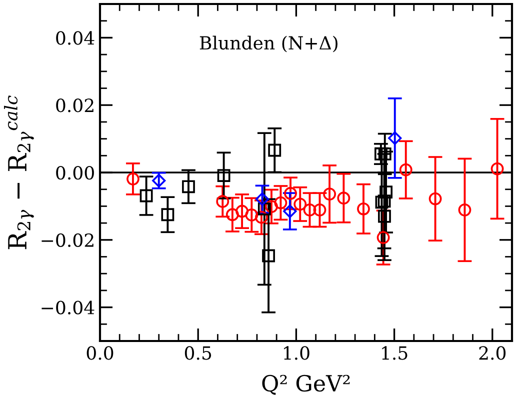  What do you see at coordinates (198, 353) in the screenshot?
I see `x-tick-label: 0.5` at bounding box center [198, 353].